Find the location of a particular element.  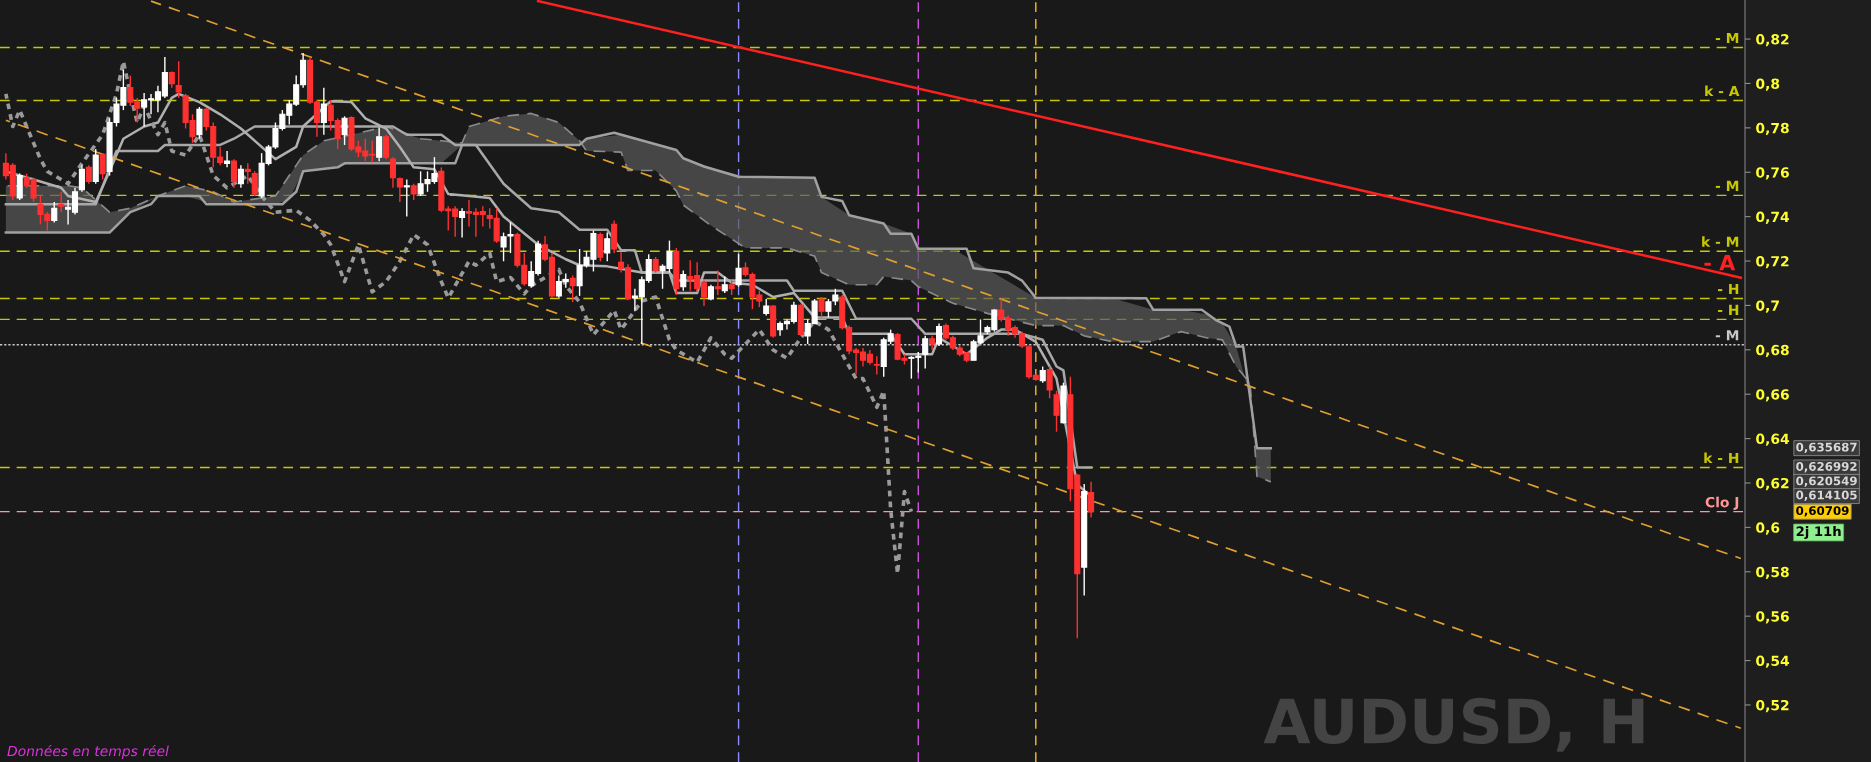

y-tick-label: 0,64 is located at coordinates (1773, 439).